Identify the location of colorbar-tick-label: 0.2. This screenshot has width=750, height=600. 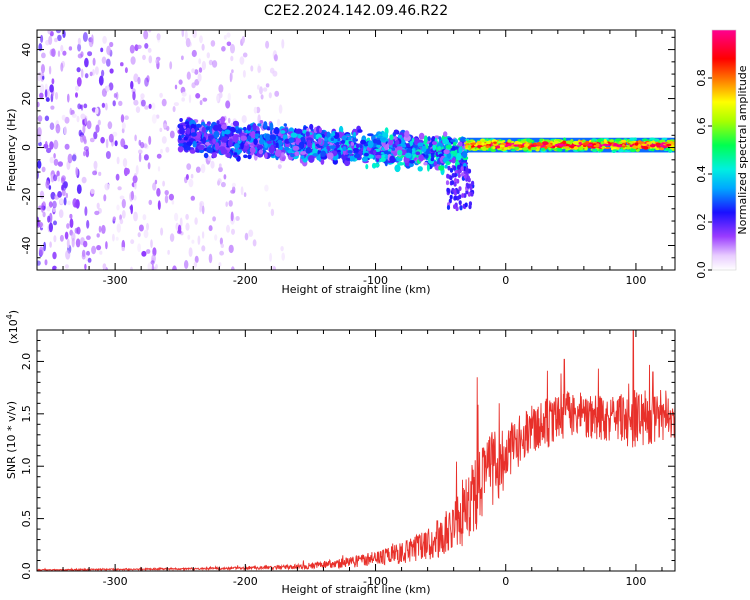
(701, 222).